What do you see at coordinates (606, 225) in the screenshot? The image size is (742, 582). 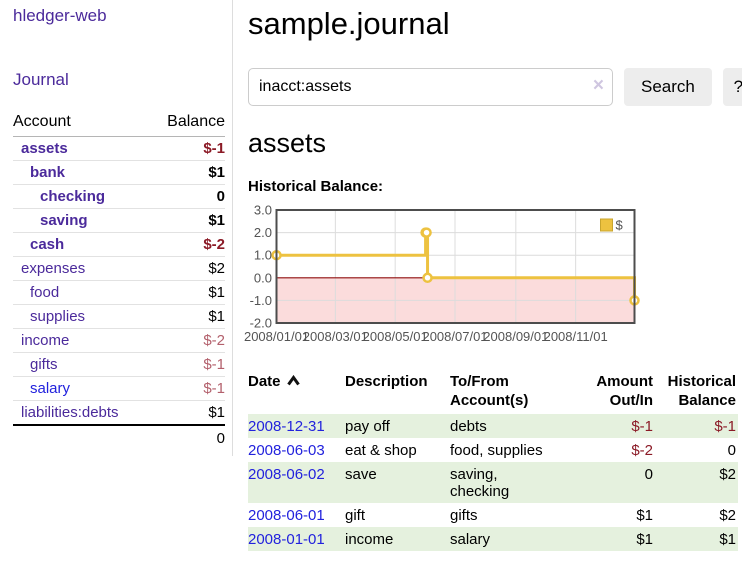 I see `legend-swatch` at bounding box center [606, 225].